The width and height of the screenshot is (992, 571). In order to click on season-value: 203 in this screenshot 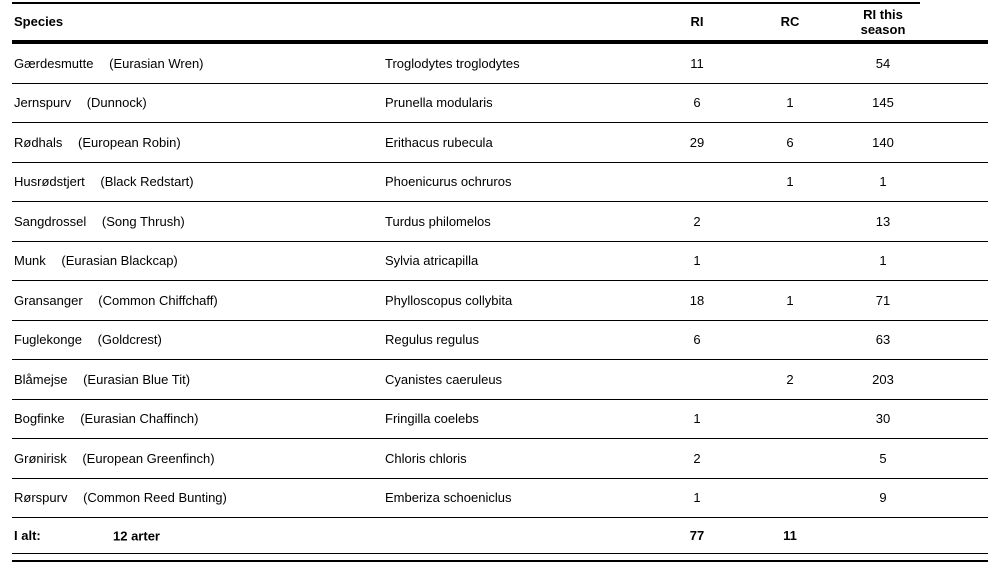, I will do `click(883, 379)`.